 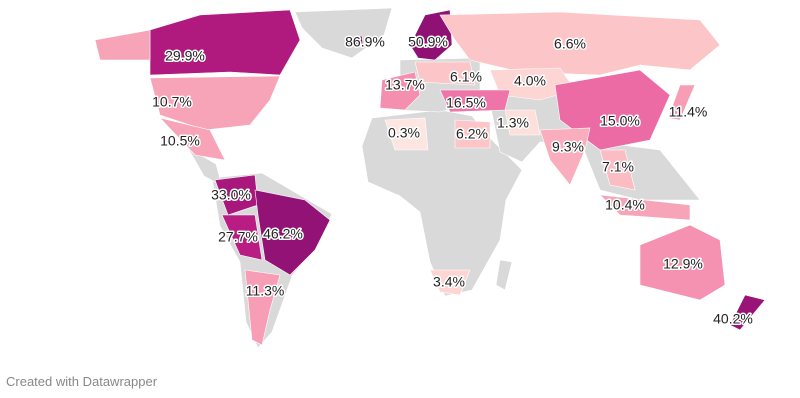 I want to click on value-label: 1.3%, so click(x=513, y=123).